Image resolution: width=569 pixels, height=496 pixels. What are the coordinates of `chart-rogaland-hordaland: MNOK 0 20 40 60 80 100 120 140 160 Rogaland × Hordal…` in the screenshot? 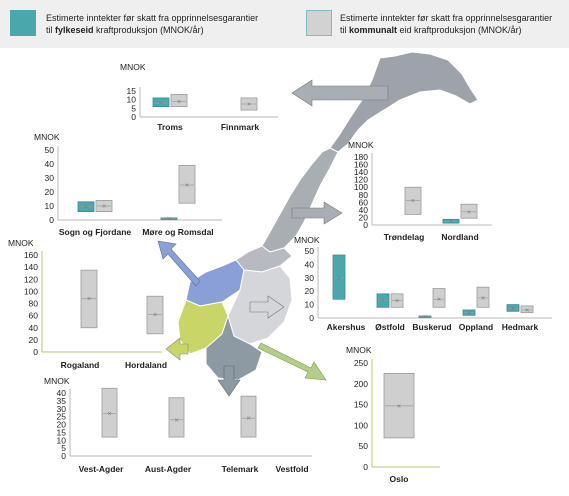 It's located at (87, 304).